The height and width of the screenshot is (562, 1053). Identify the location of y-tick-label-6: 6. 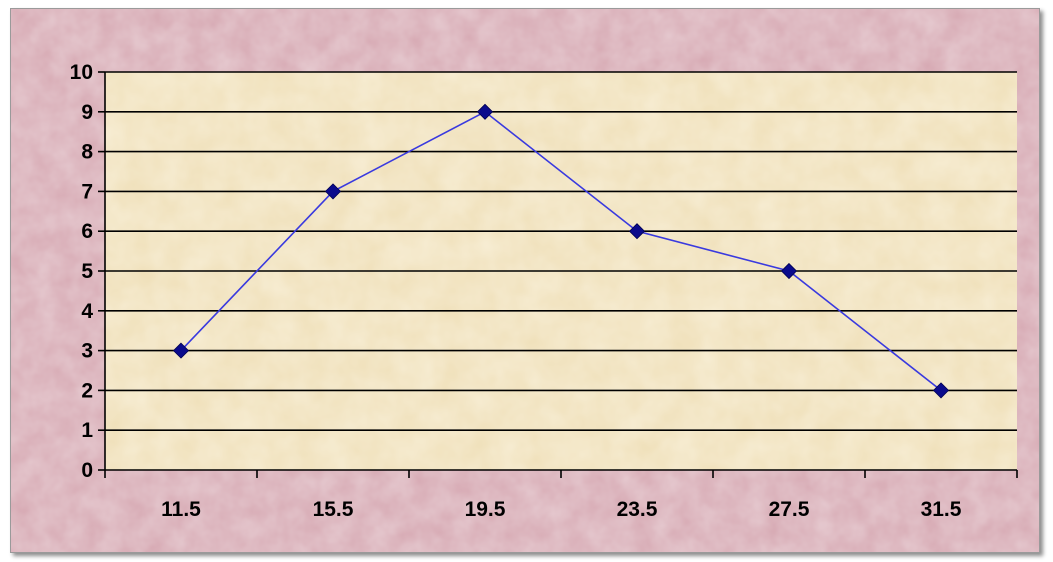
(87, 231).